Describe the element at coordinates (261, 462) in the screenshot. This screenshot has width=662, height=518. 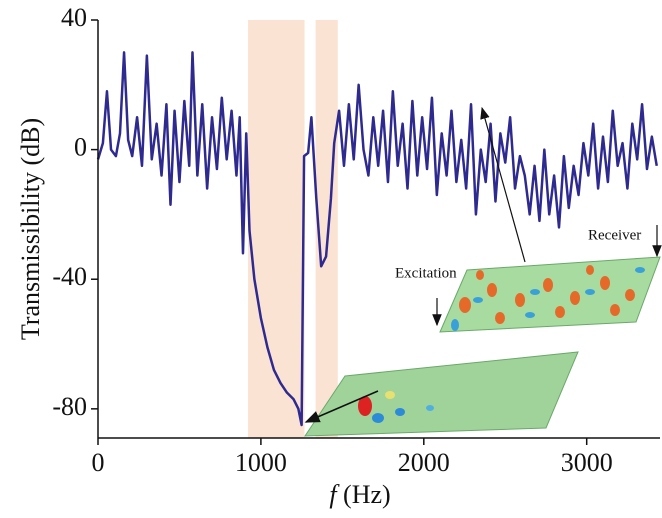
I see `x-tick-label: 1000` at that location.